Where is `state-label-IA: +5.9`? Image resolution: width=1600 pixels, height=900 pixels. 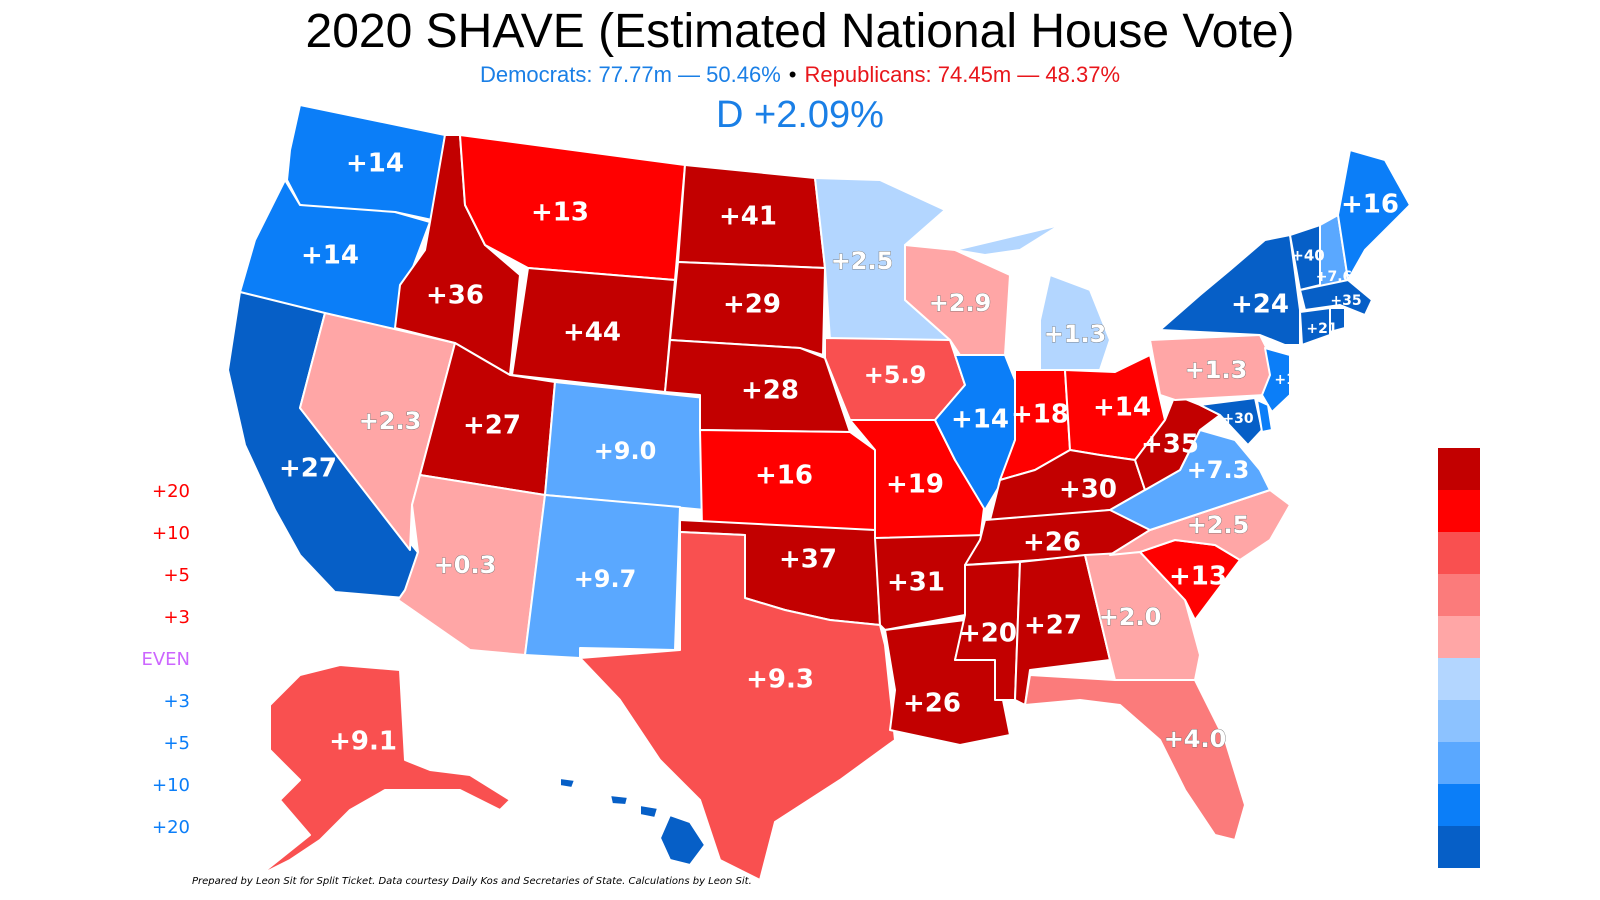
state-label-IA: +5.9 is located at coordinates (895, 375).